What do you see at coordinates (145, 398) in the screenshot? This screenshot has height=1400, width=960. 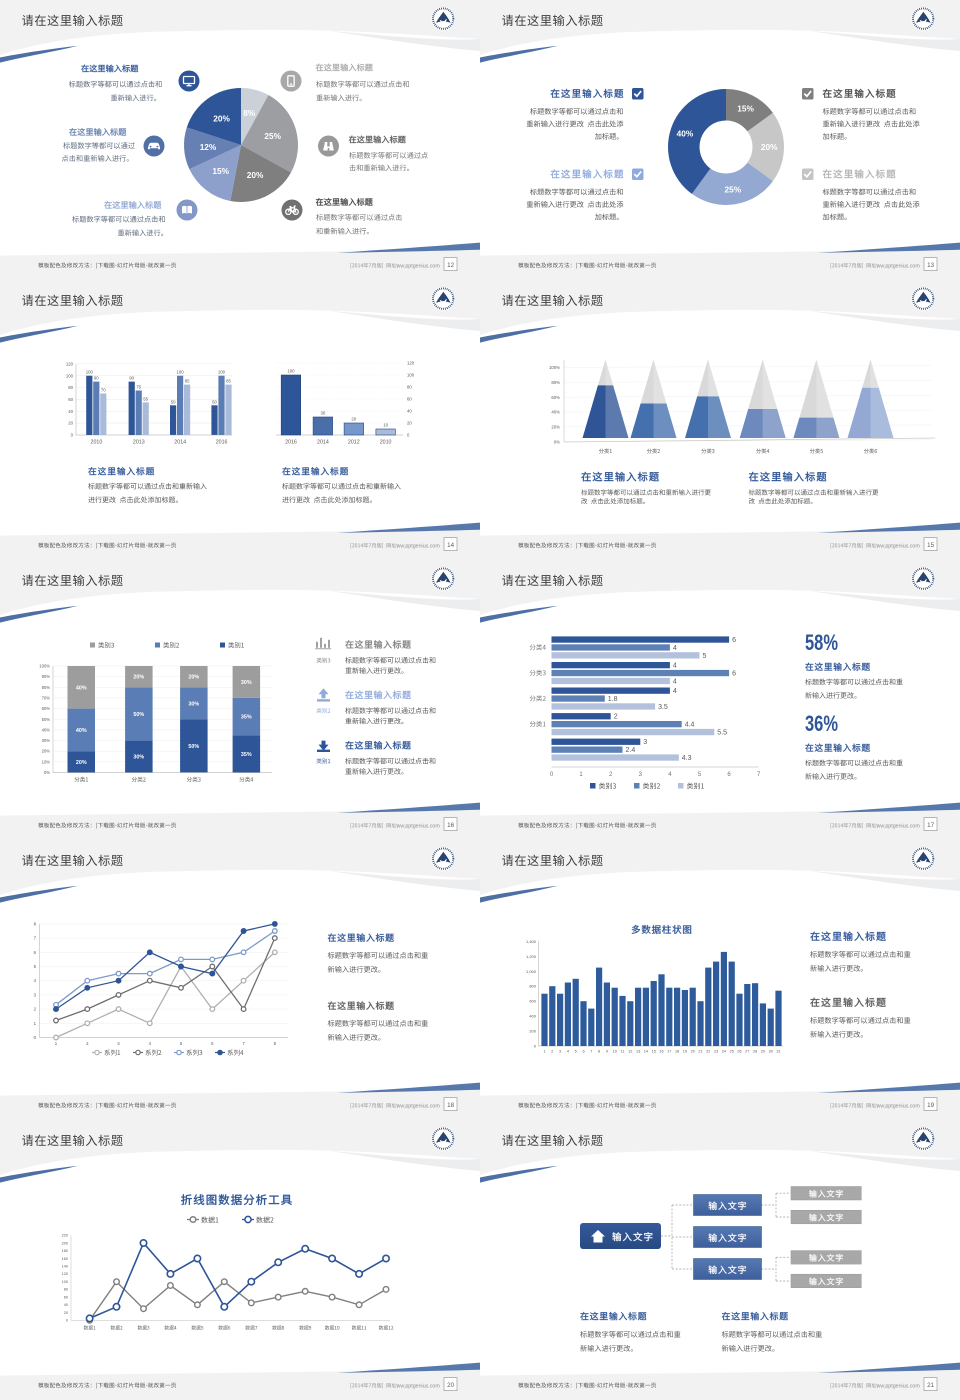 I see `svg-text: 55` at bounding box center [145, 398].